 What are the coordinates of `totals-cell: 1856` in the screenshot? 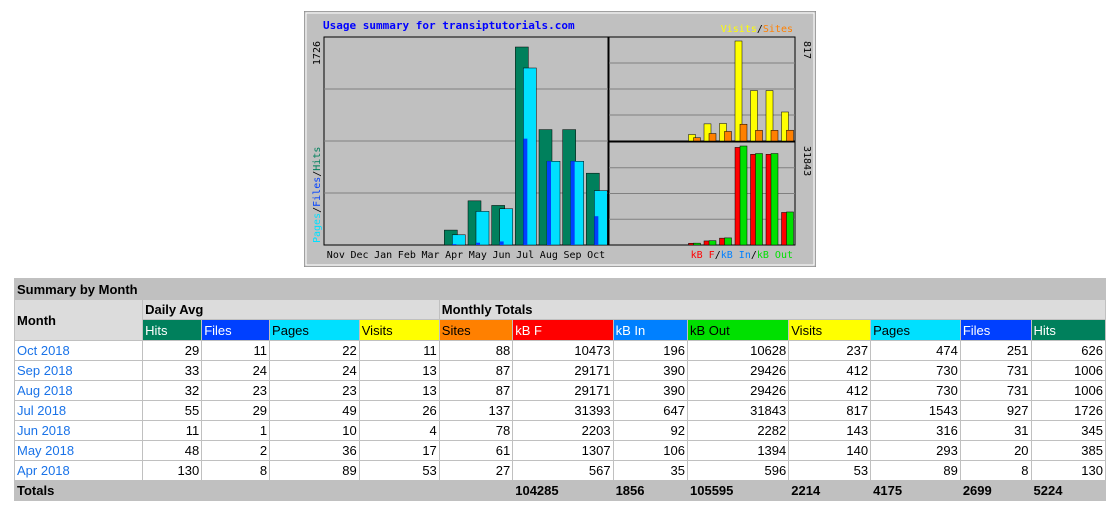 It's located at (650, 490).